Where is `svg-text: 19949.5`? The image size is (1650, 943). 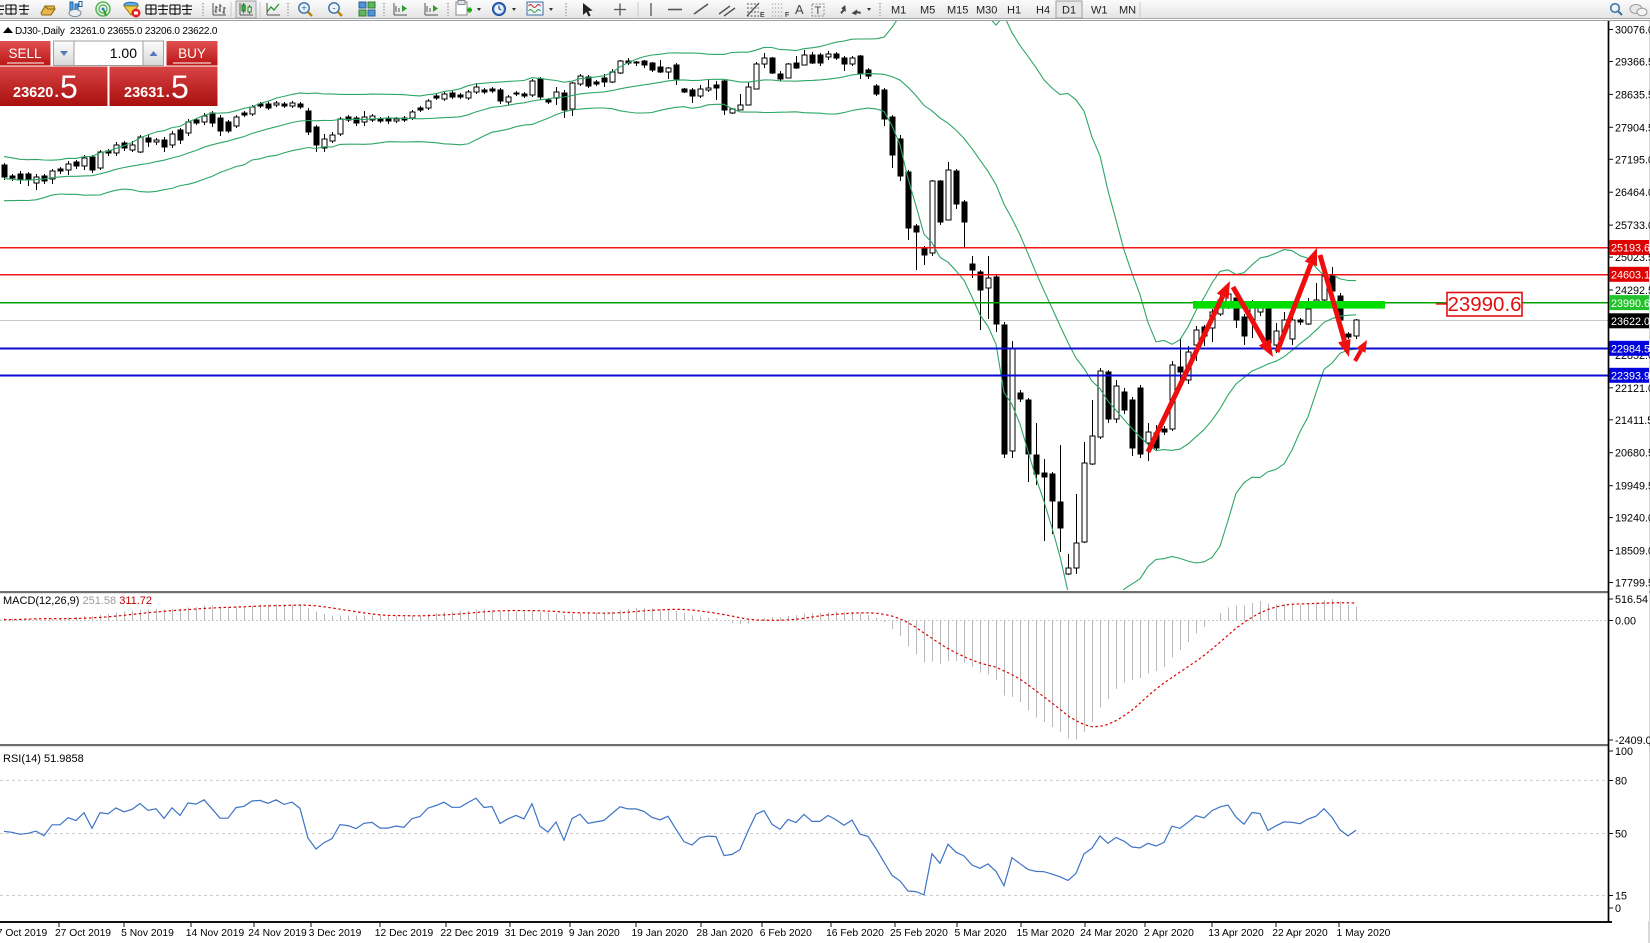 svg-text: 19949.5 is located at coordinates (1632, 487).